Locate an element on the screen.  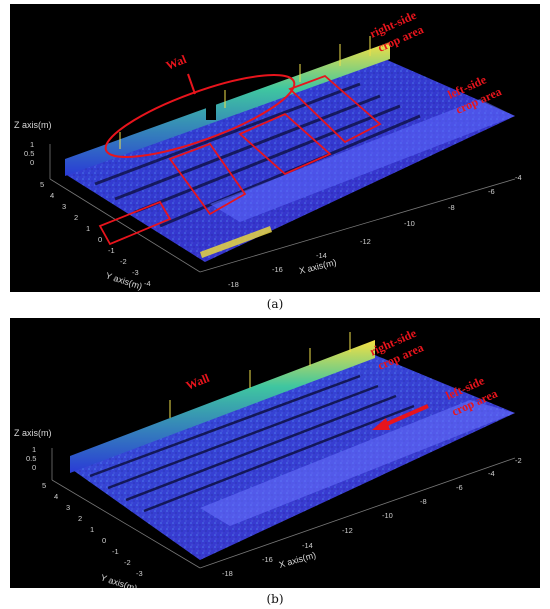
path-strip-a is located at coordinates (362, 160).